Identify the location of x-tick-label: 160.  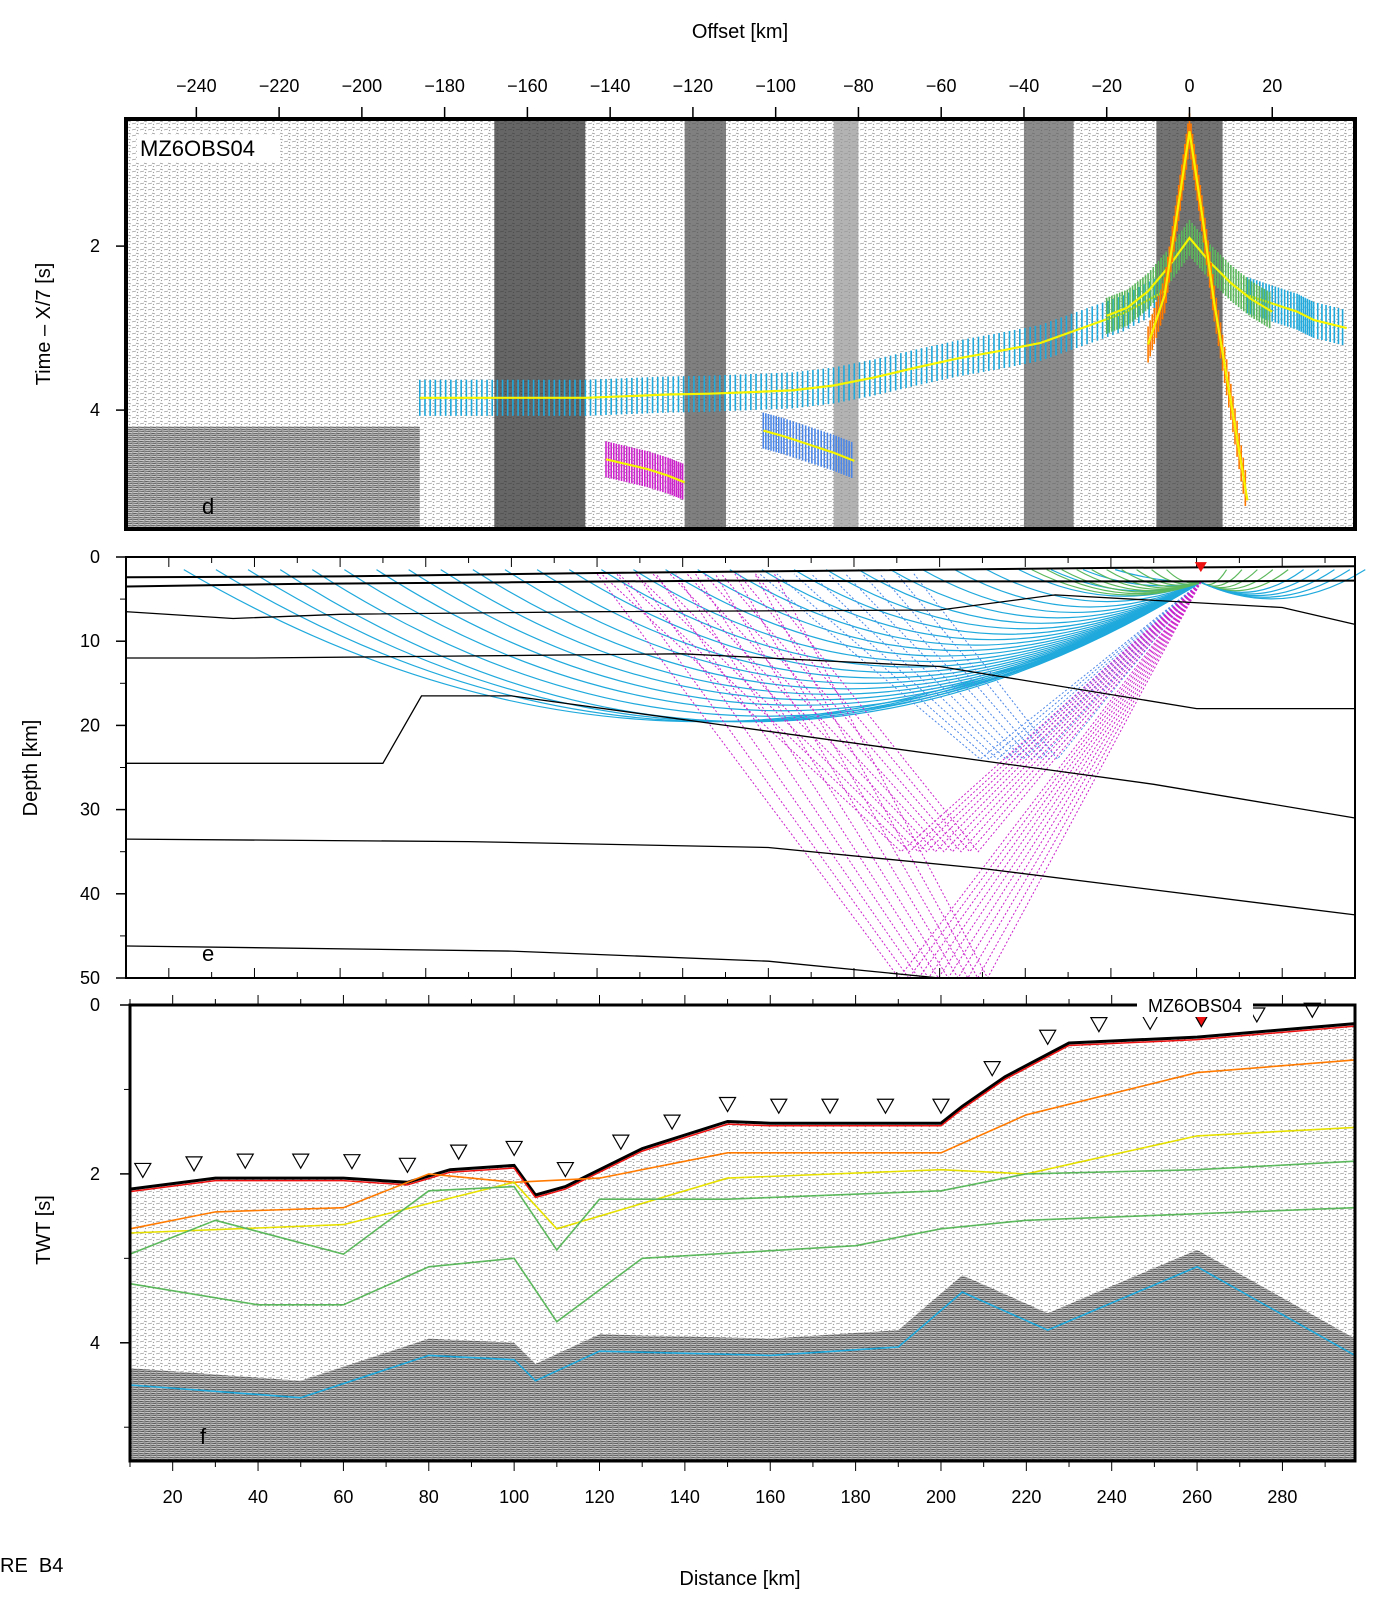
(770, 1497).